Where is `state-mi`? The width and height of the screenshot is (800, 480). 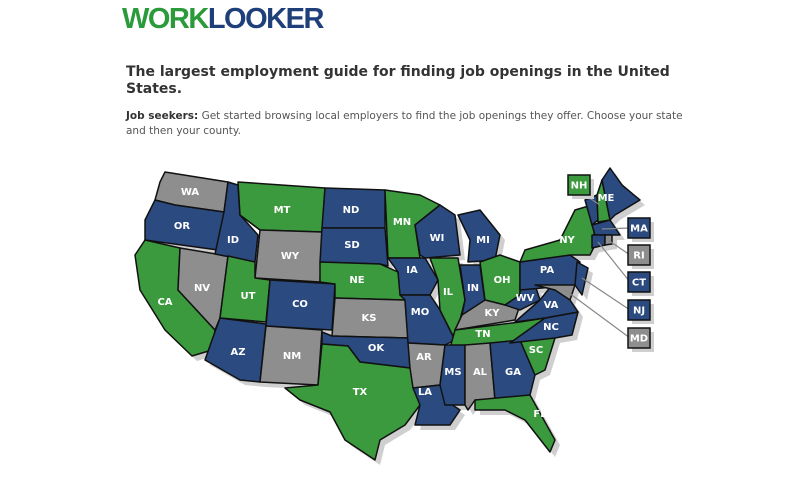
state-mi is located at coordinates (479, 236).